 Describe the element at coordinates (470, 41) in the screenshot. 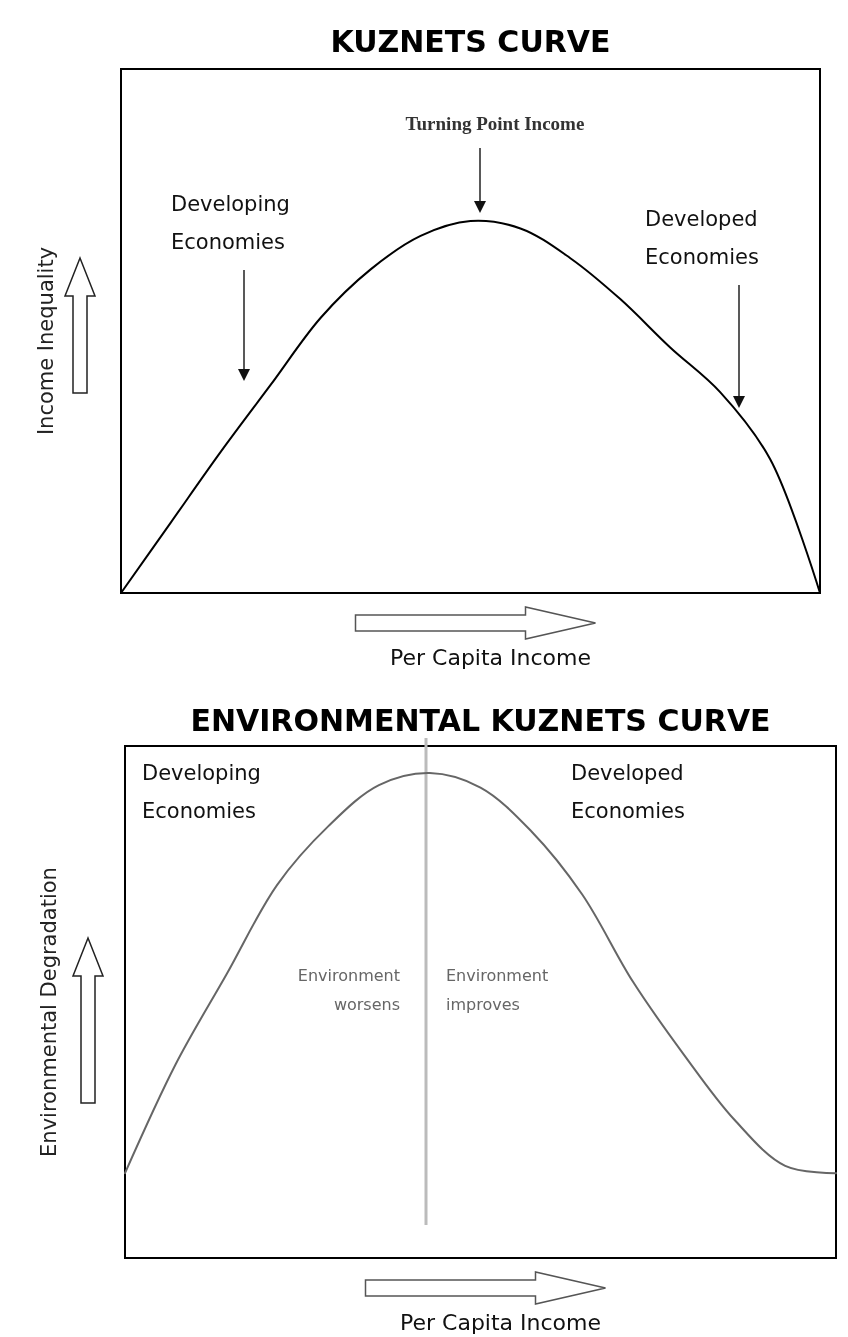

I see `chart-title: KUZNETS CURVE` at that location.